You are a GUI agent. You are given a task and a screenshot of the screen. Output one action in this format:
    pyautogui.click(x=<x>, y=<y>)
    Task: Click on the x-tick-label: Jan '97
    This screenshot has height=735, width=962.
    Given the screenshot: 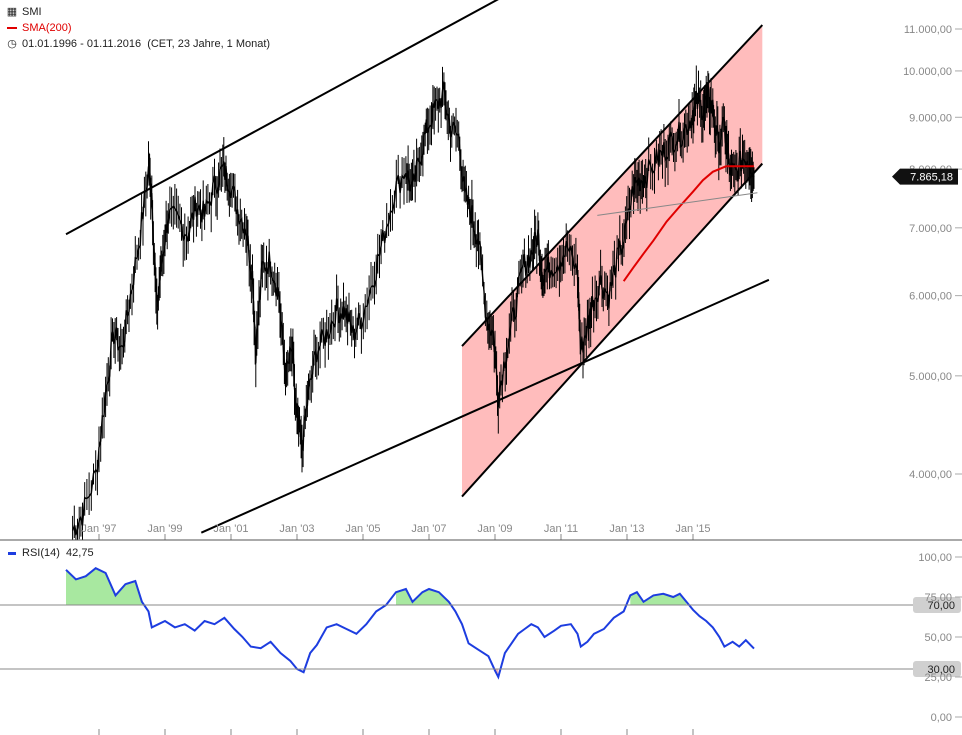 What is the action you would take?
    pyautogui.click(x=98, y=529)
    